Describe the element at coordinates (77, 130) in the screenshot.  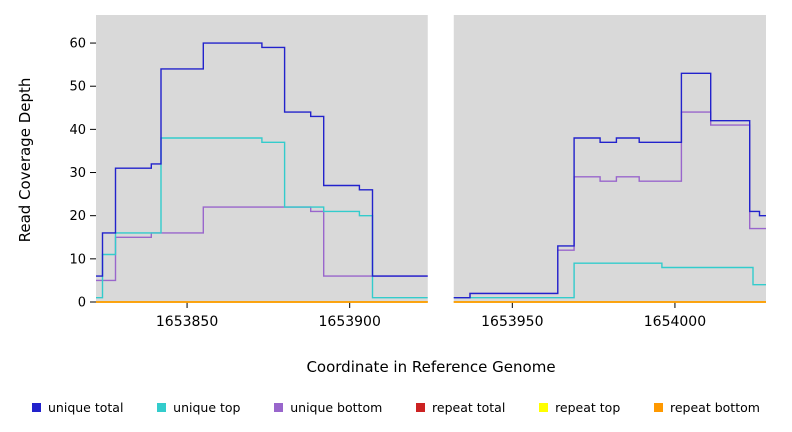
I see `y-tick-label: 40` at that location.